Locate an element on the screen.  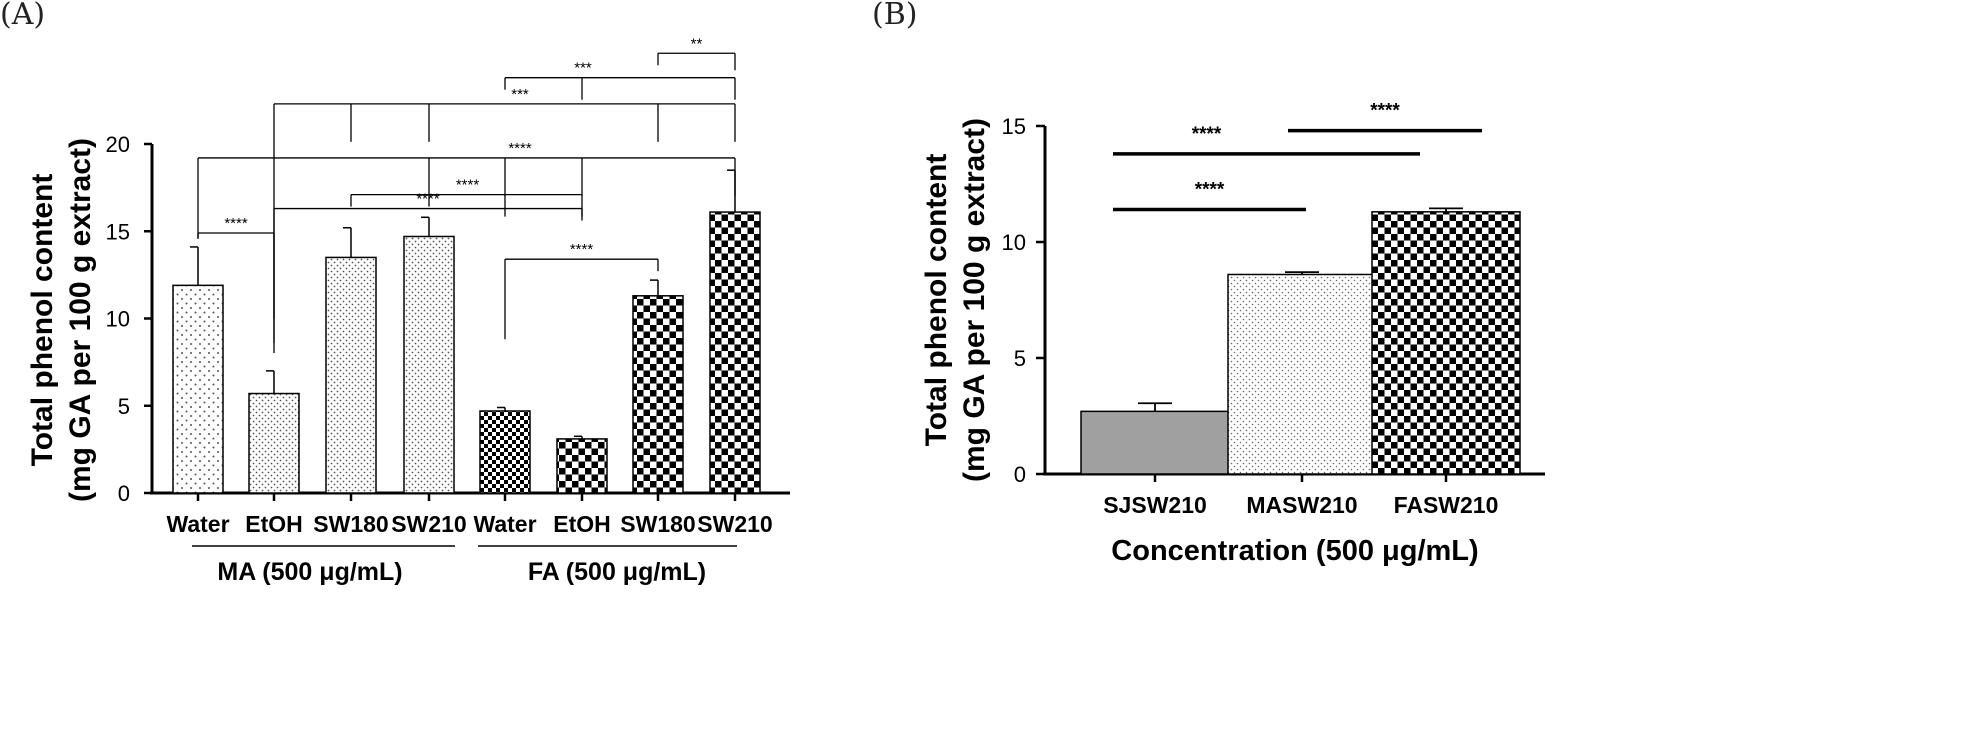
panel-a-group-label-ma: MA (500 μg/mL) is located at coordinates (309, 572).